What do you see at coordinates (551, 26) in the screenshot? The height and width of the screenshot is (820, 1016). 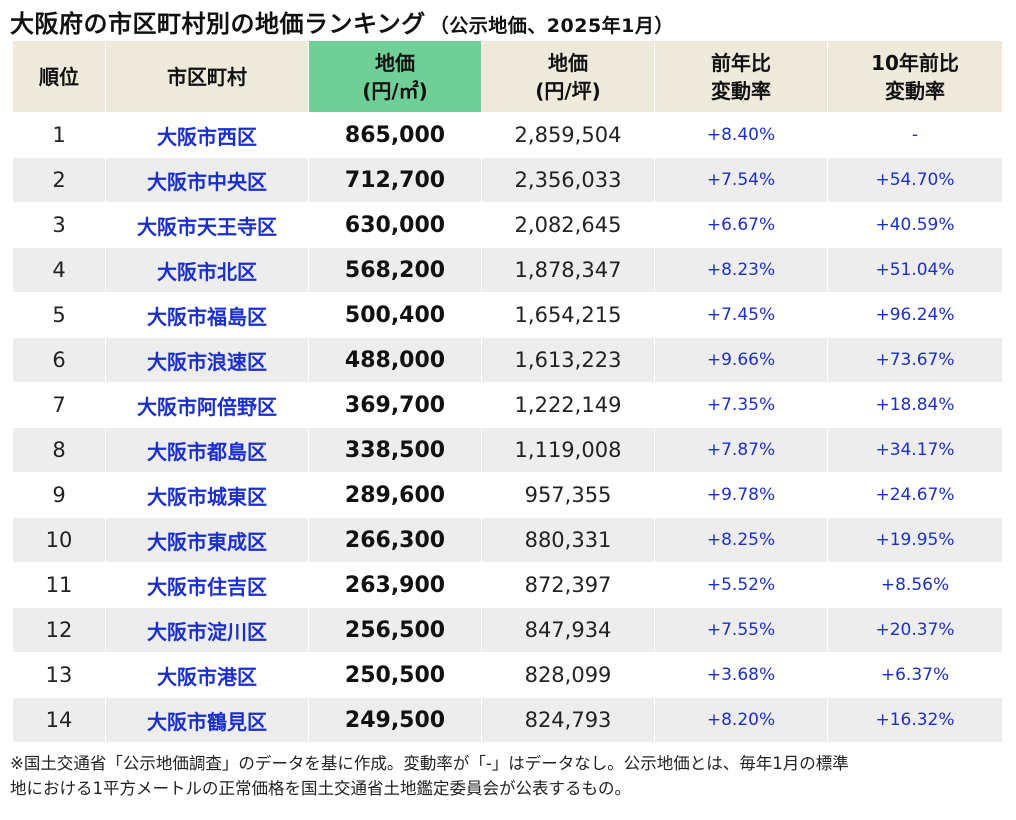 I see `title-subtitle: （公示地価、2025年1月）` at bounding box center [551, 26].